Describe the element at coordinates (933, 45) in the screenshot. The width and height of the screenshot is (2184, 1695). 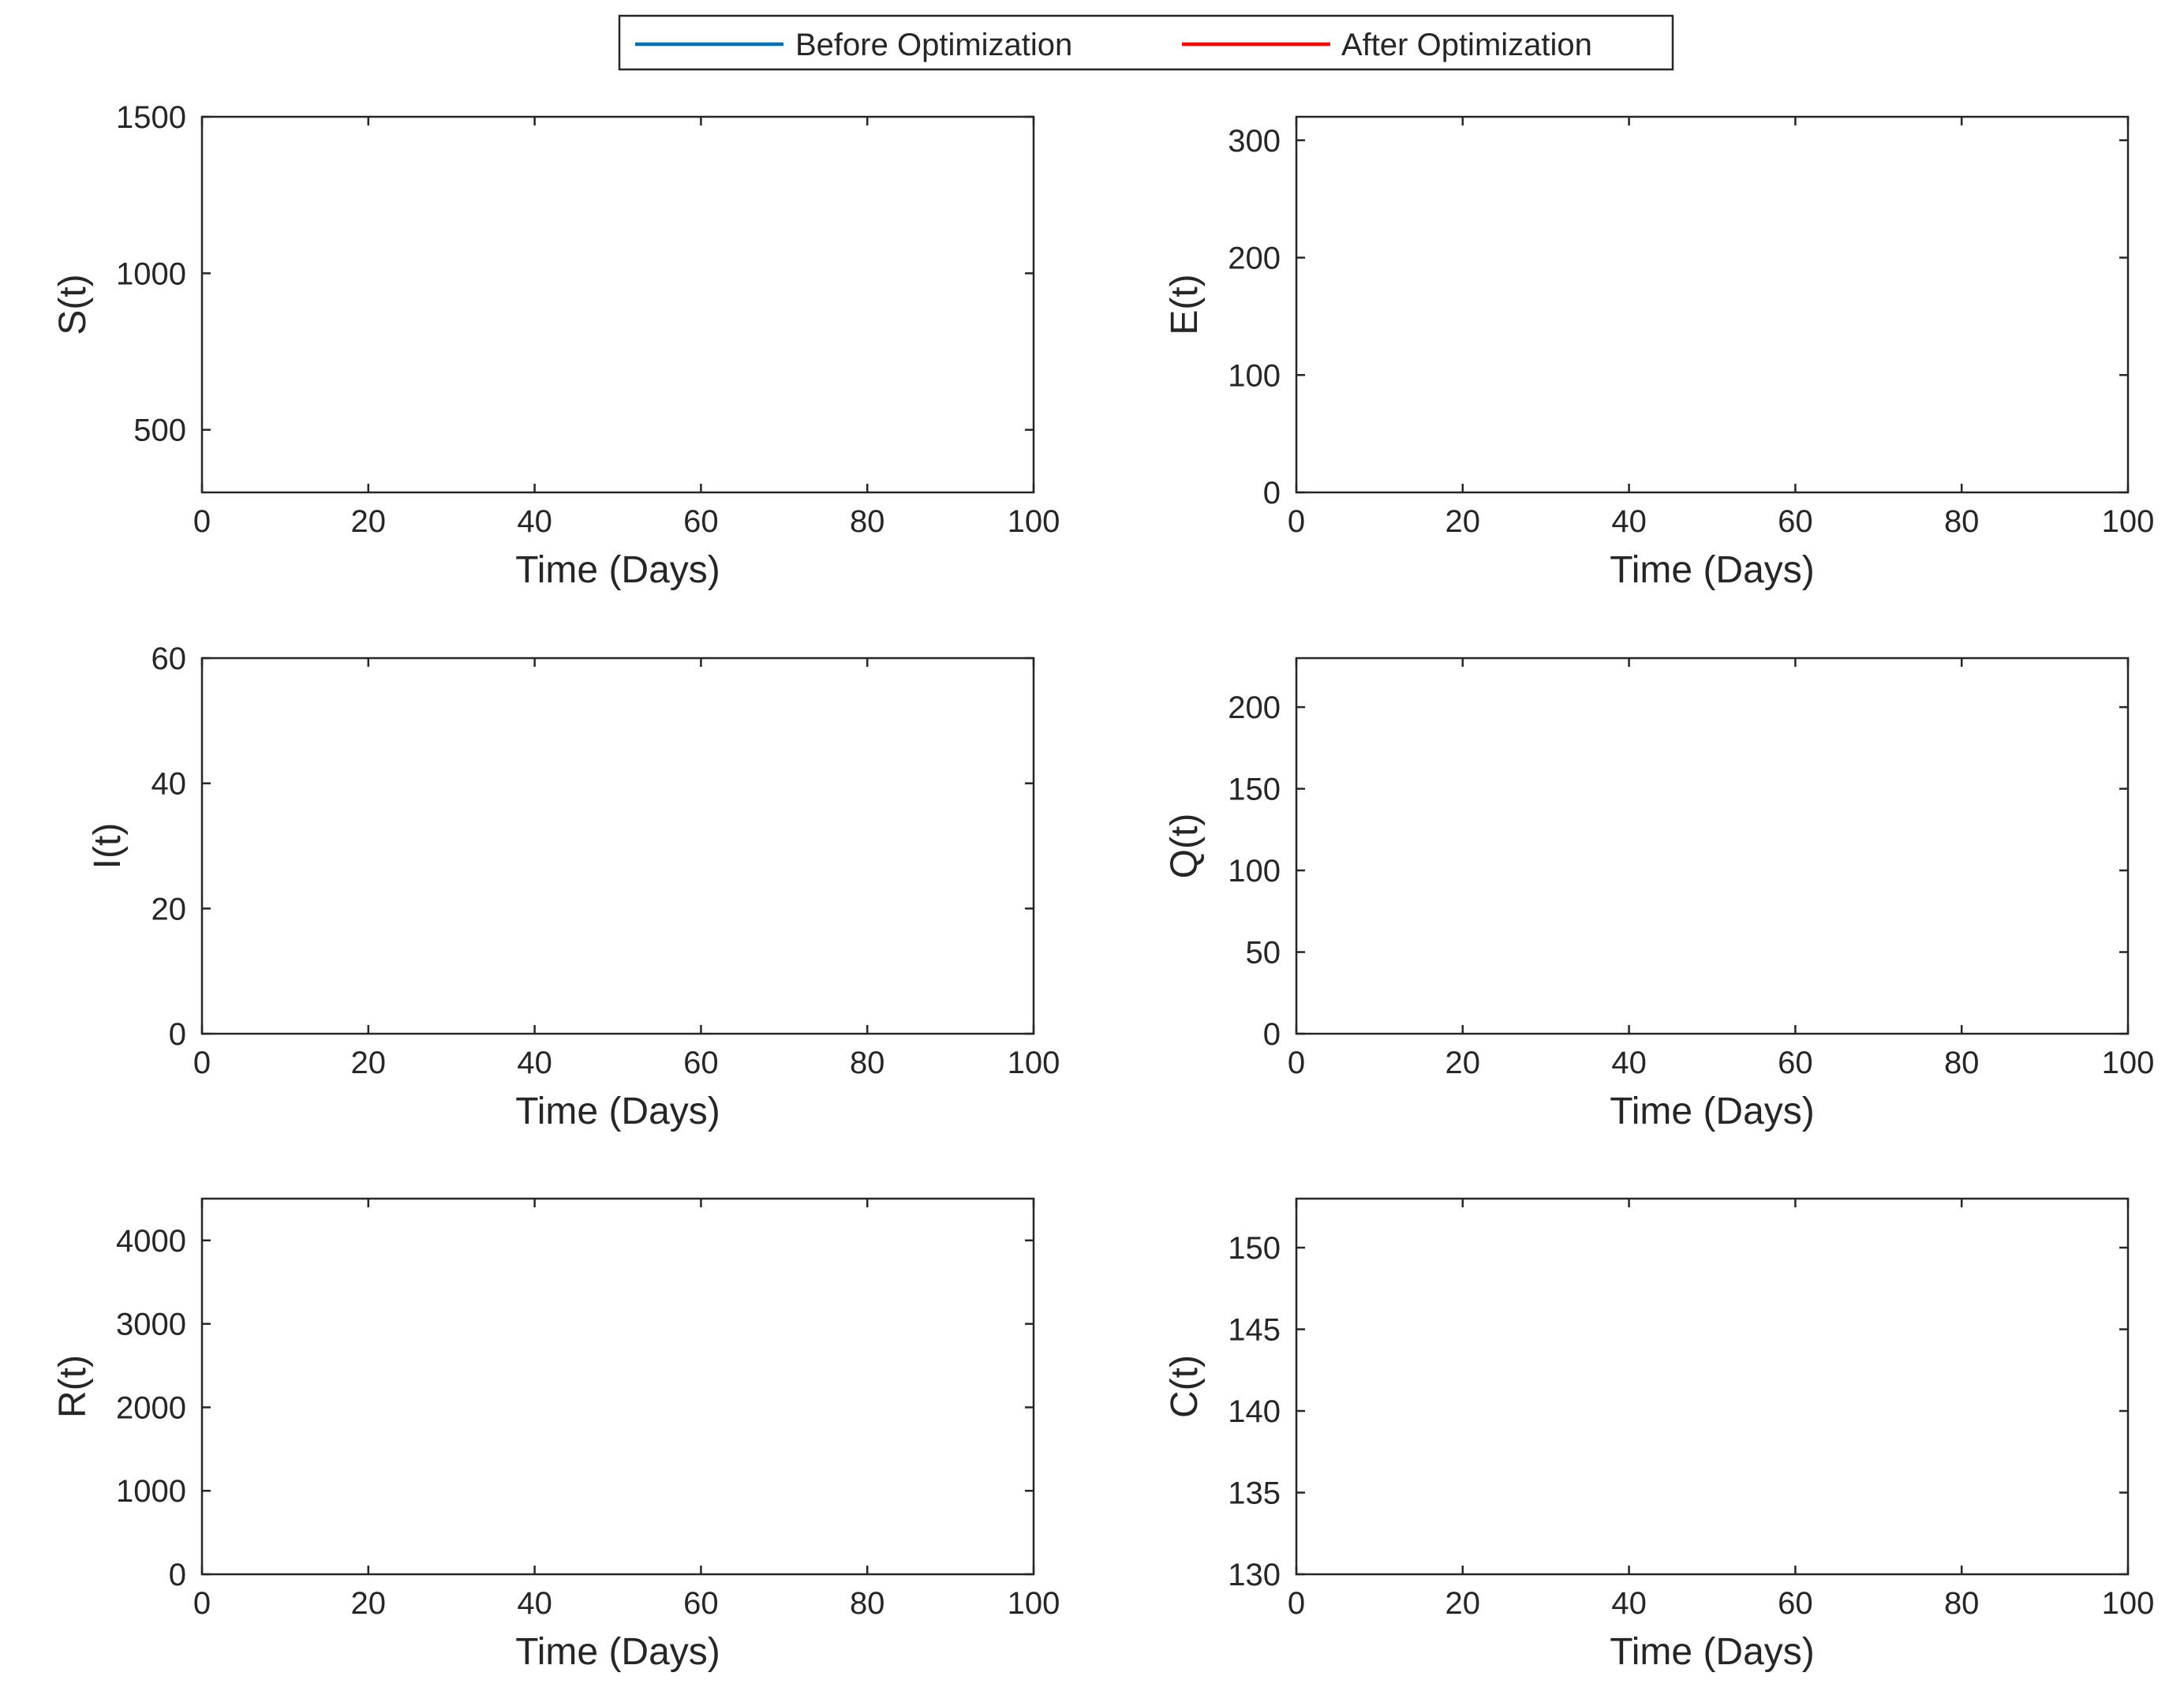
I see `legend-label-before: Before Optimization` at that location.